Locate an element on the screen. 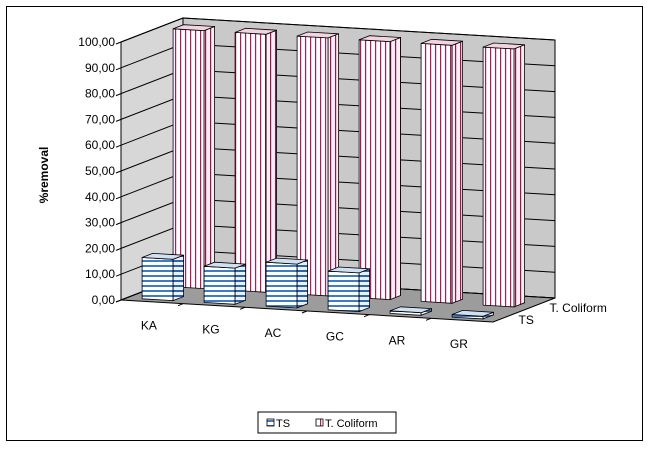 The height and width of the screenshot is (449, 651). legend-box is located at coordinates (327, 422).